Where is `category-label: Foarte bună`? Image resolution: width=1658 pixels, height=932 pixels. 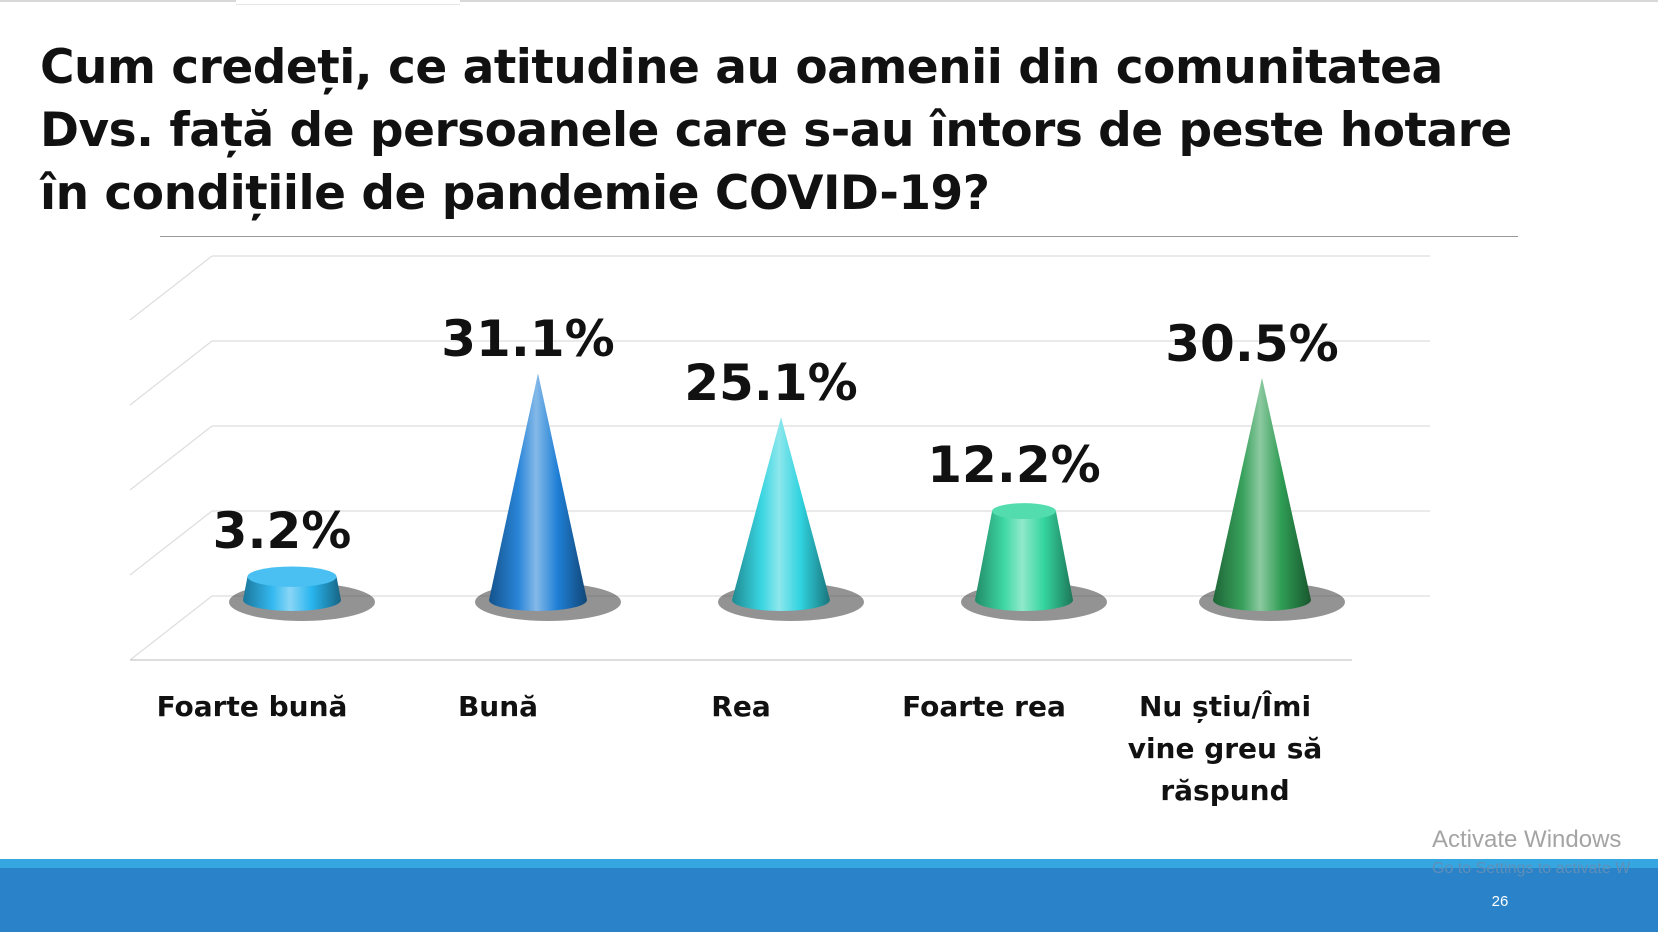 category-label: Foarte bună is located at coordinates (252, 706).